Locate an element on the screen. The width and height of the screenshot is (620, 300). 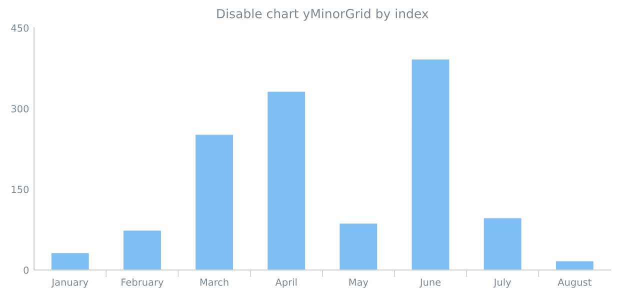
x-tick-label: June is located at coordinates (430, 283).